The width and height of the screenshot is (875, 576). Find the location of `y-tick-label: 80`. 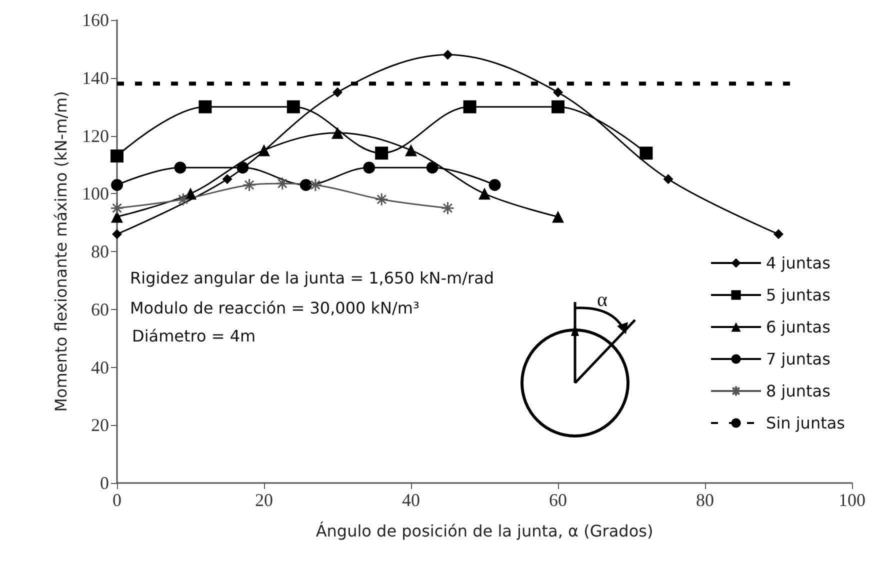

y-tick-label: 80 is located at coordinates (100, 252).